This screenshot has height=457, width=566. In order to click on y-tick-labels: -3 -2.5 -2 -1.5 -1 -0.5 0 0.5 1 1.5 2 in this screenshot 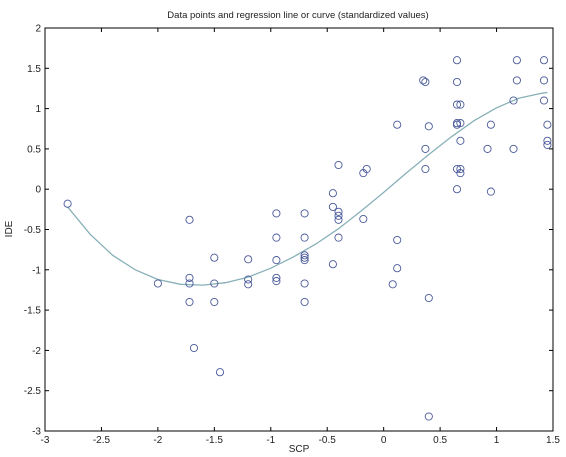, I will do `click(33, 231)`.